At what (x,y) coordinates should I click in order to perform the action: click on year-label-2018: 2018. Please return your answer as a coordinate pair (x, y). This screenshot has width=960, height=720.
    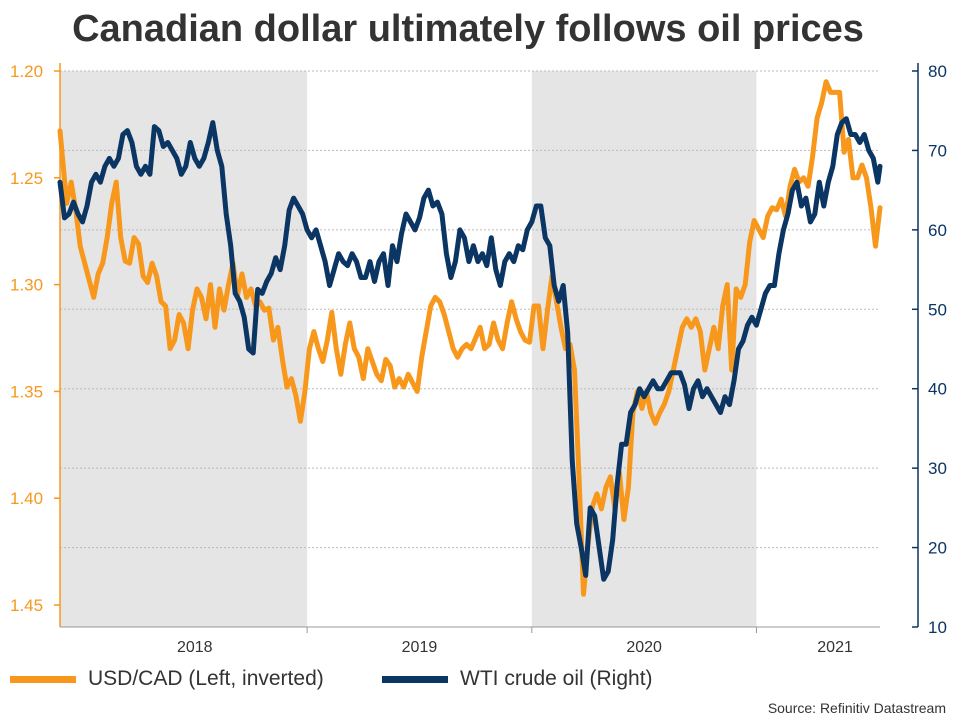
    Looking at the image, I should click on (195, 647).